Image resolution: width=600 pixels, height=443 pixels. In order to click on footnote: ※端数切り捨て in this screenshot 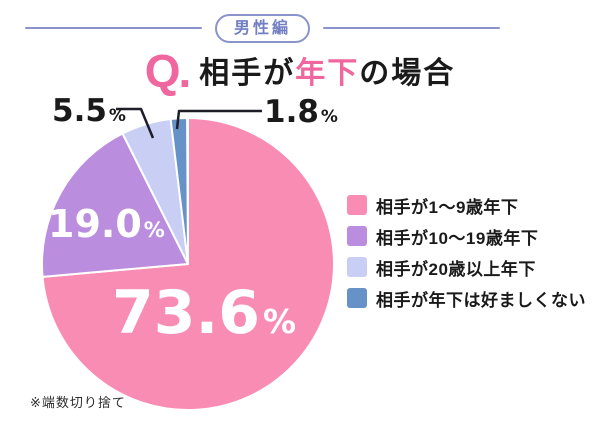, I will do `click(78, 402)`.